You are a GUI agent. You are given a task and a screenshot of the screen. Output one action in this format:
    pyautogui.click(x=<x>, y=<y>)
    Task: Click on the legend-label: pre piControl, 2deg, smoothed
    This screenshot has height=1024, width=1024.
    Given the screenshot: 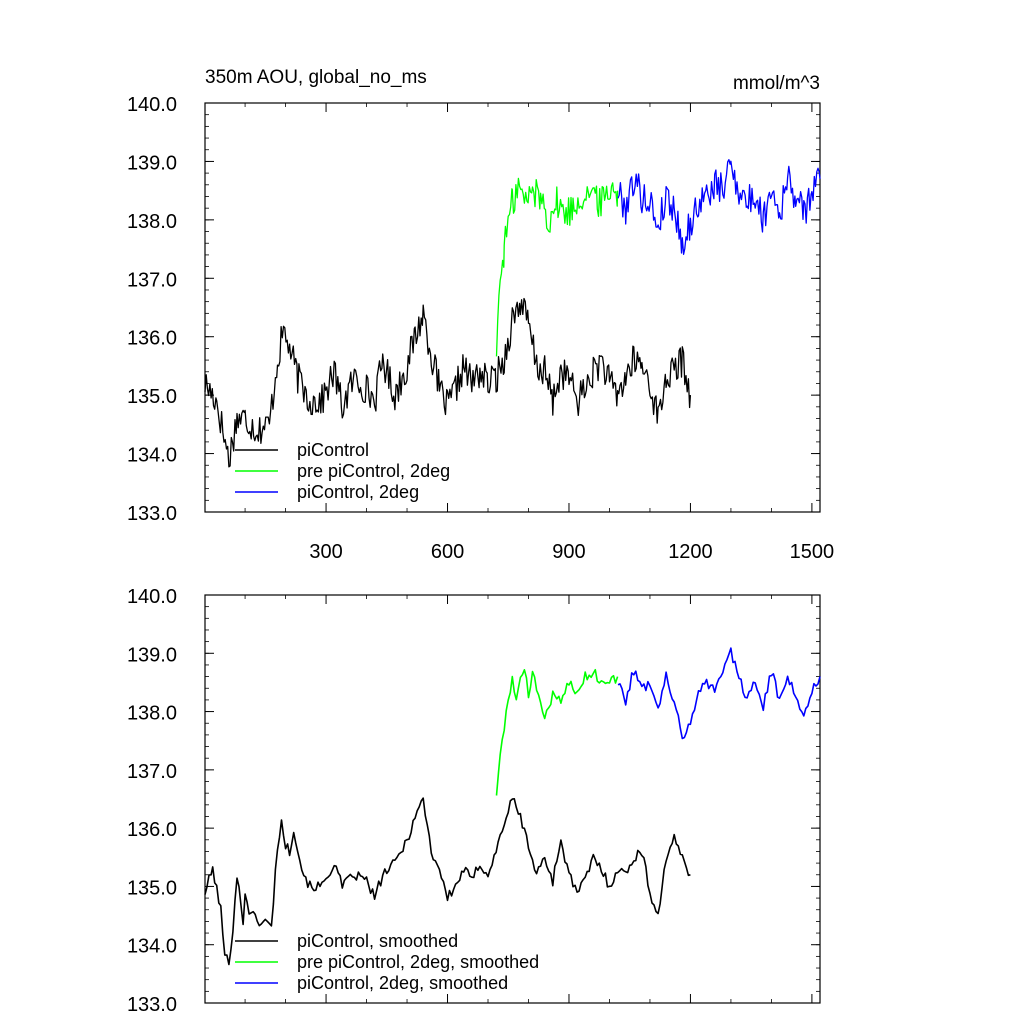 What is the action you would take?
    pyautogui.click(x=418, y=962)
    